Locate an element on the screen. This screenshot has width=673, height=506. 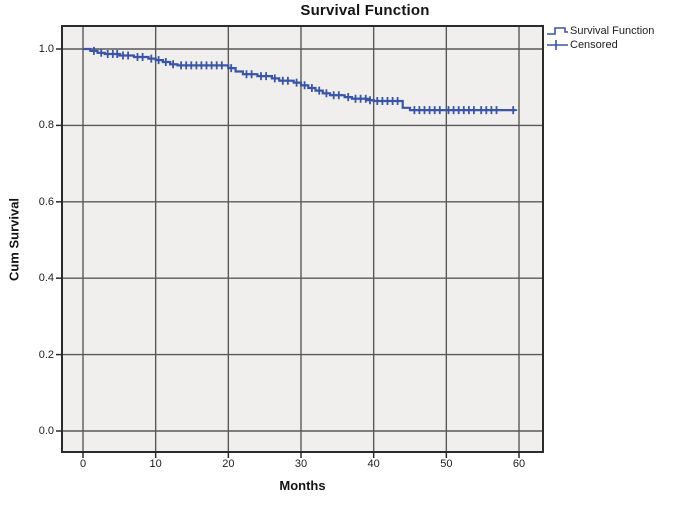
x-tick-label: 50 is located at coordinates (446, 464).